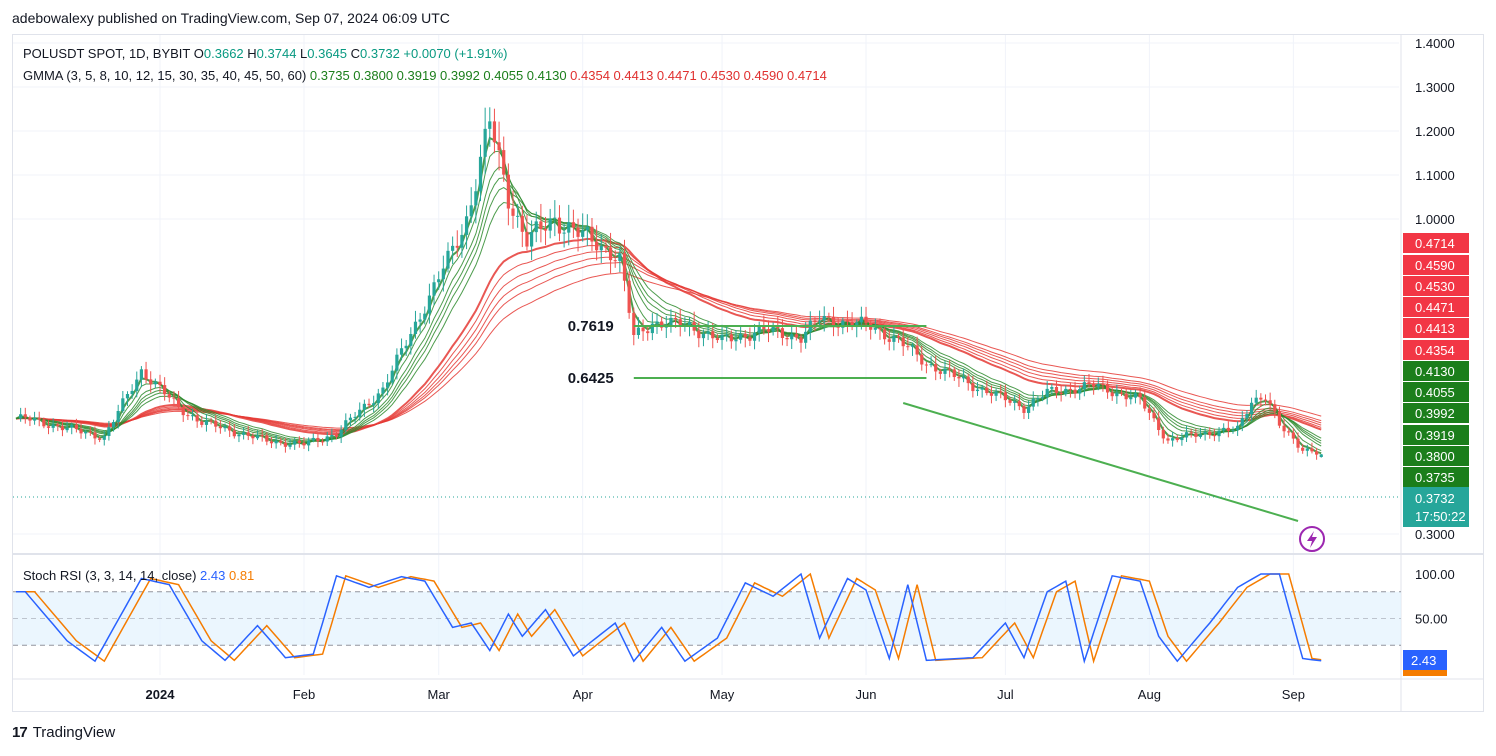 The height and width of the screenshot is (756, 1496). I want to click on gmma-value: 0.3735, so click(329, 75).